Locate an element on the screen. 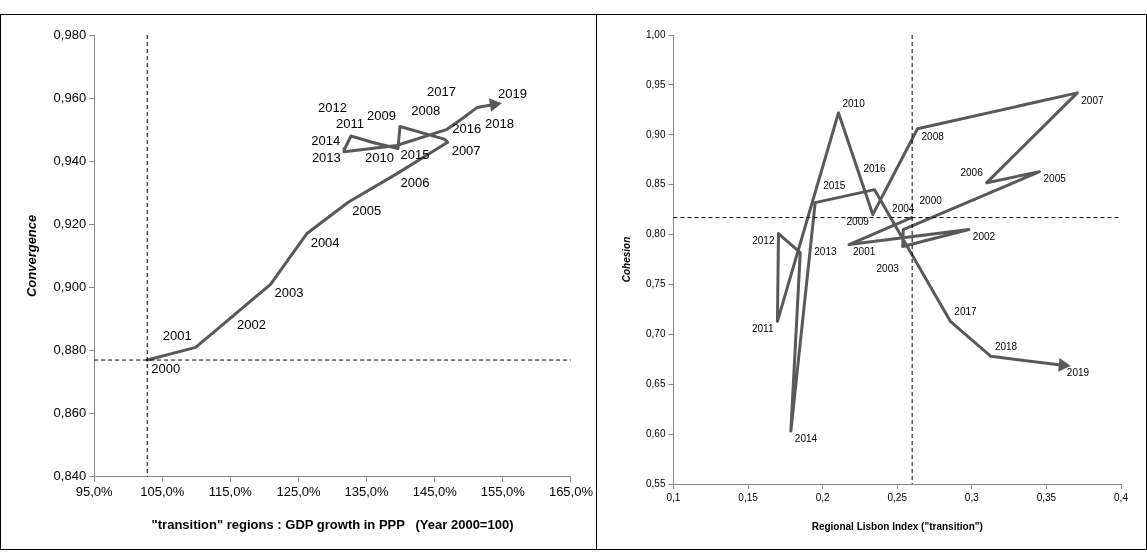  x-tick-label: 0,15 is located at coordinates (748, 497).